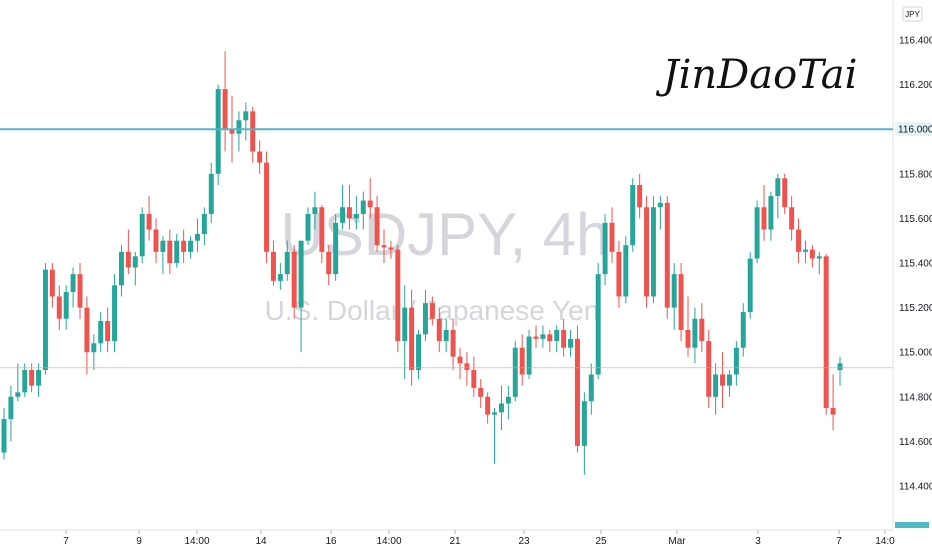 The height and width of the screenshot is (550, 932). I want to click on price-axis-panel, so click(912, 265).